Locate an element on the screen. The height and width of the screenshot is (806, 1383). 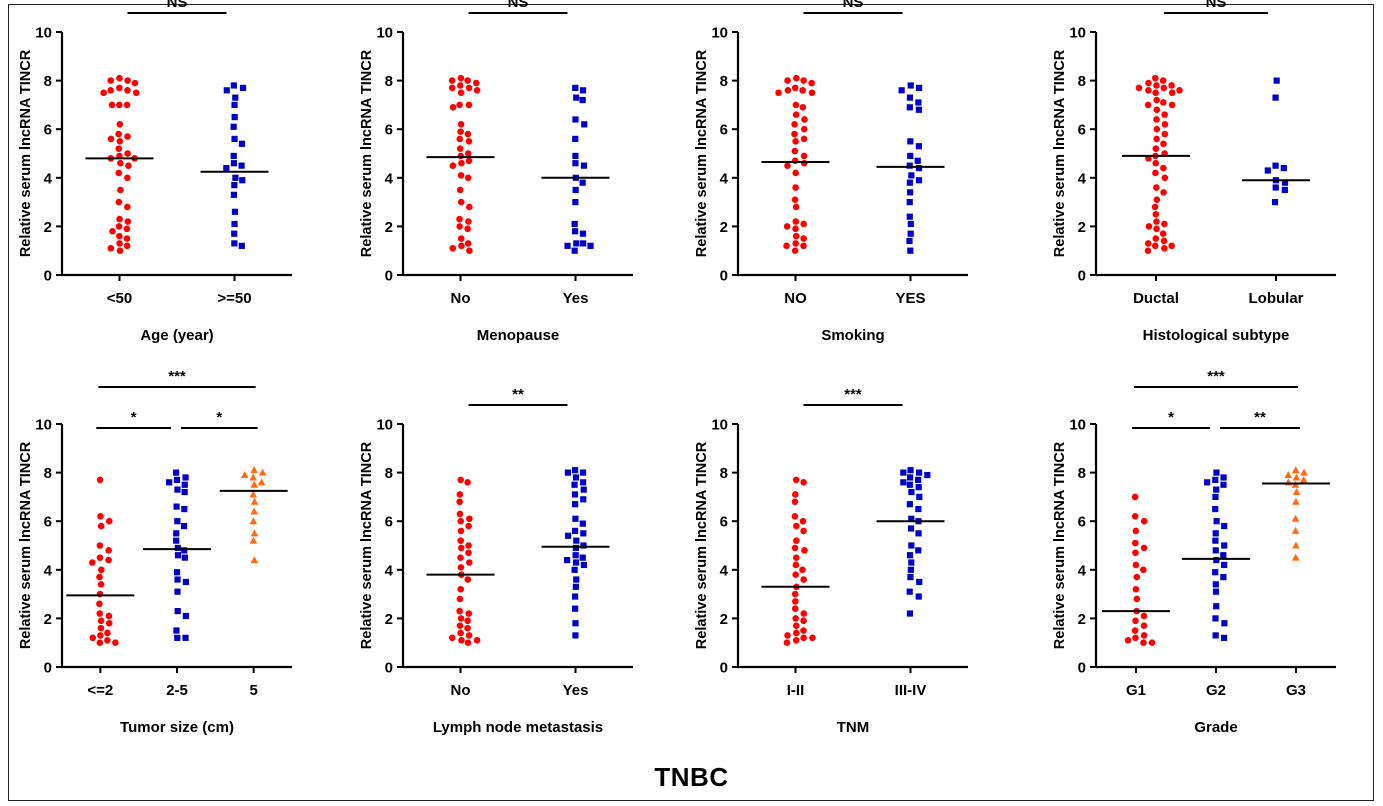
significance-label: ** is located at coordinates (518, 394).